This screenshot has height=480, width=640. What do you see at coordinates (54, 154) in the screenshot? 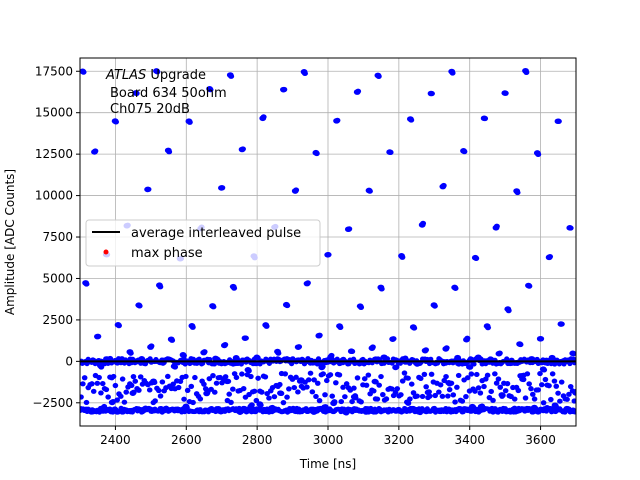
I see `y-tick-label: 12500` at bounding box center [54, 154].